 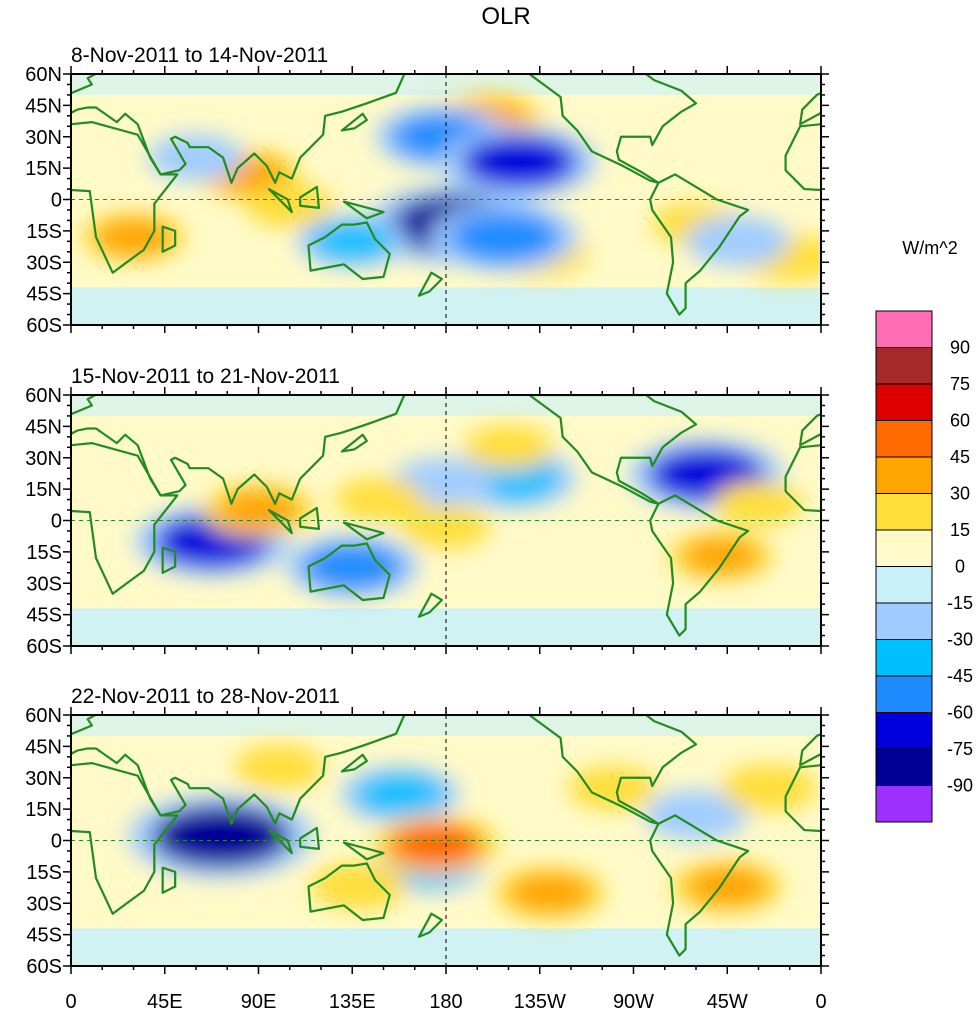 What do you see at coordinates (960, 640) in the screenshot?
I see `colorbar-label-9: -30` at bounding box center [960, 640].